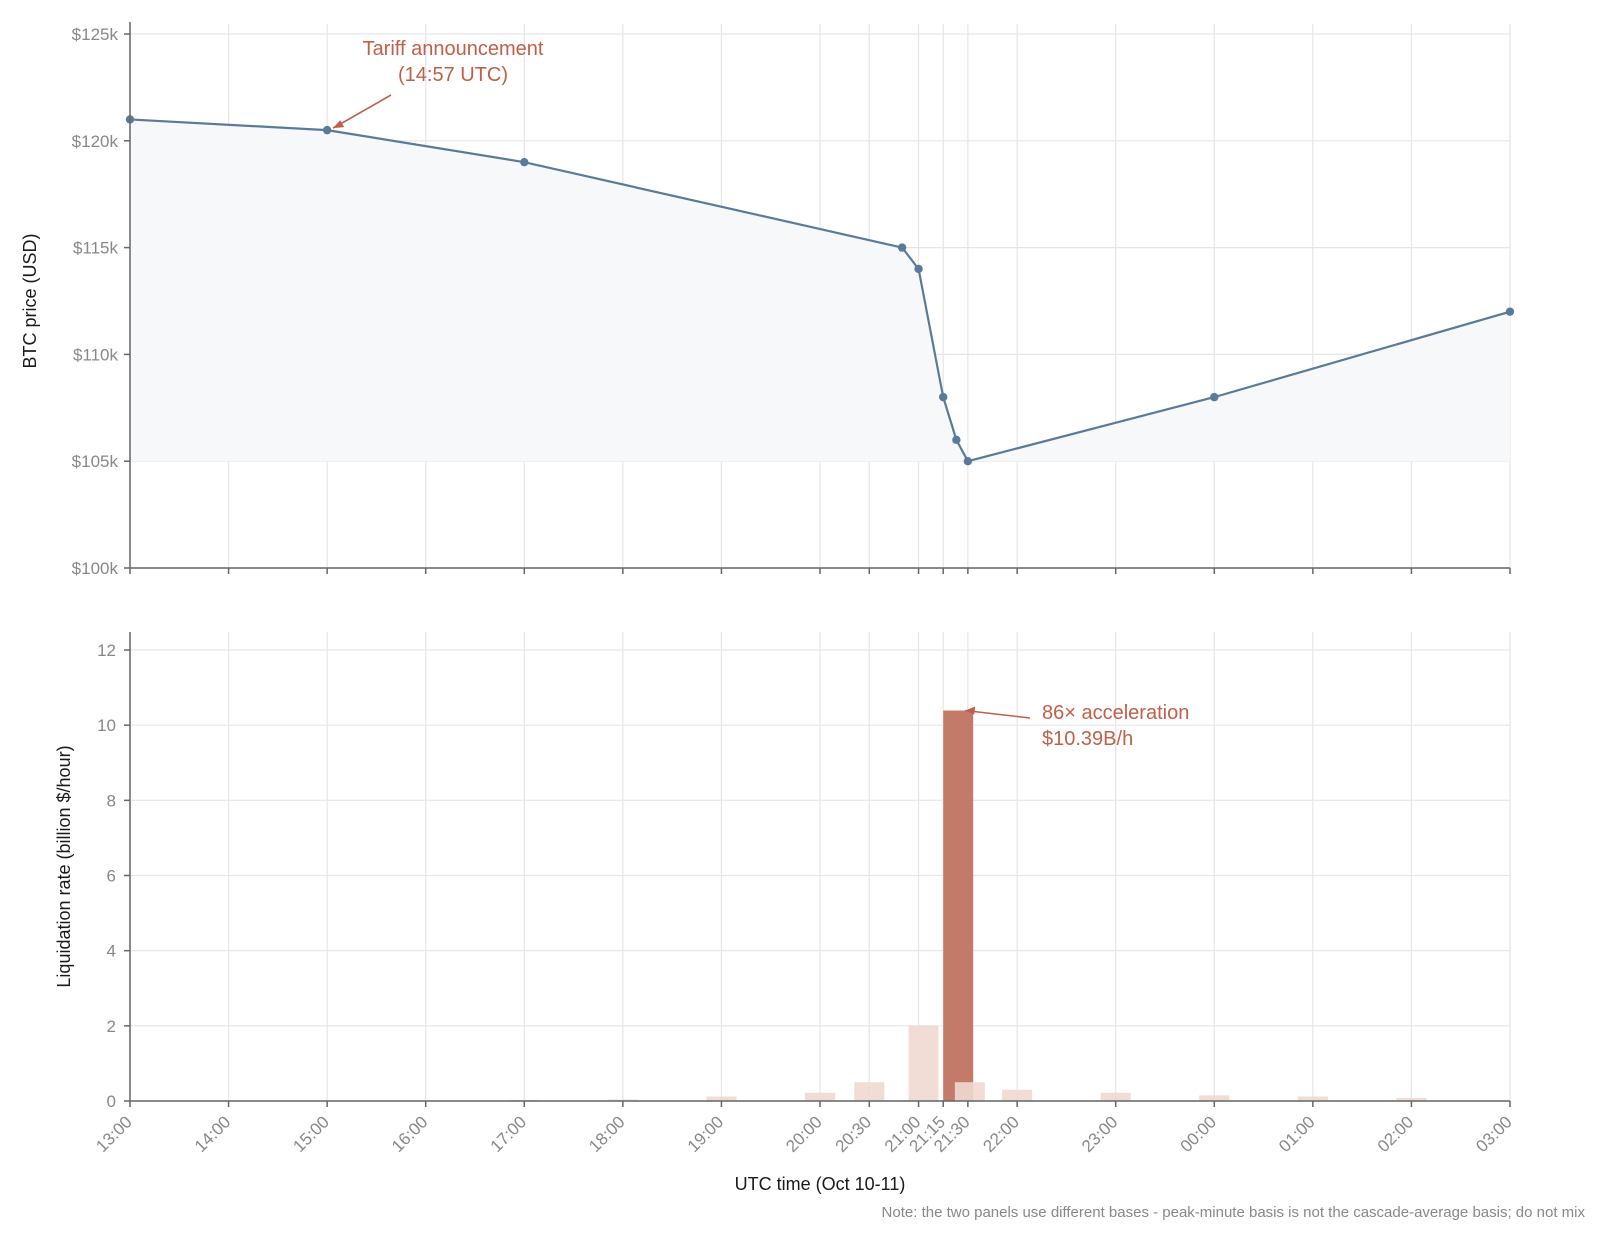 This screenshot has height=1241, width=1600. Describe the element at coordinates (96, 354) in the screenshot. I see `y-tick-label: $110k` at that location.